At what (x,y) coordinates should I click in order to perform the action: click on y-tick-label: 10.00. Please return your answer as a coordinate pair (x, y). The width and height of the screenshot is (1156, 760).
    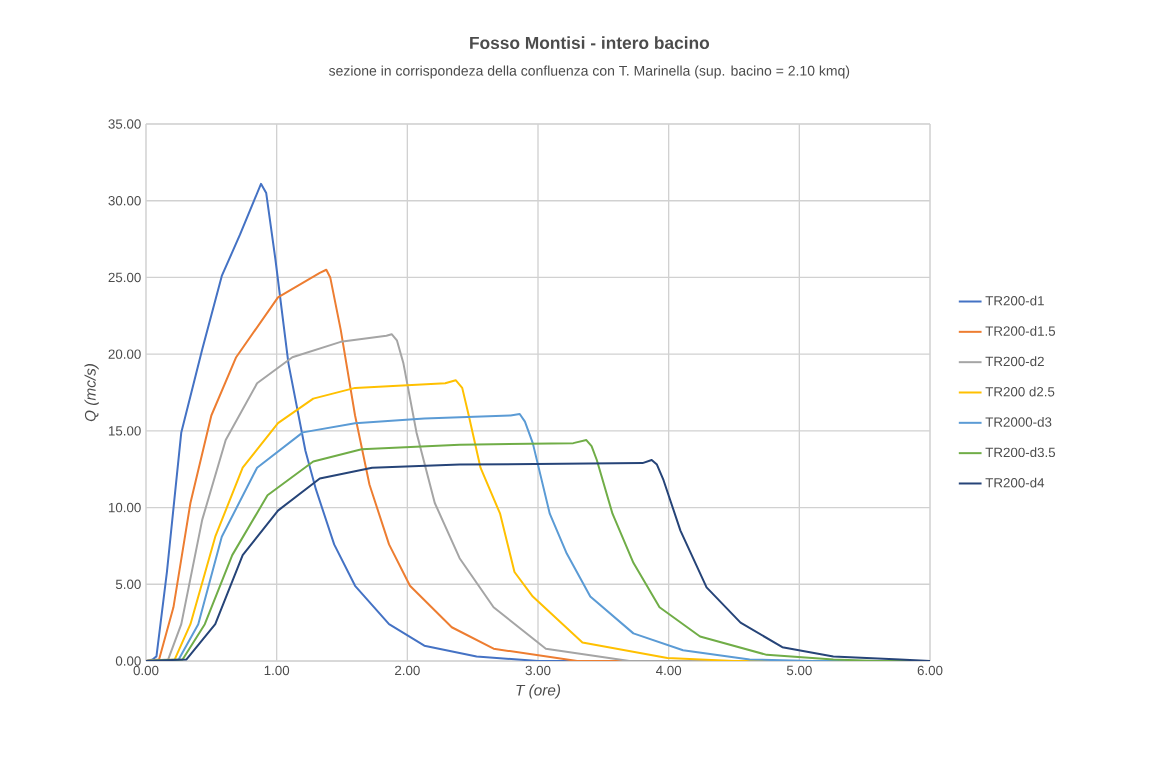
    Looking at the image, I should click on (124, 507).